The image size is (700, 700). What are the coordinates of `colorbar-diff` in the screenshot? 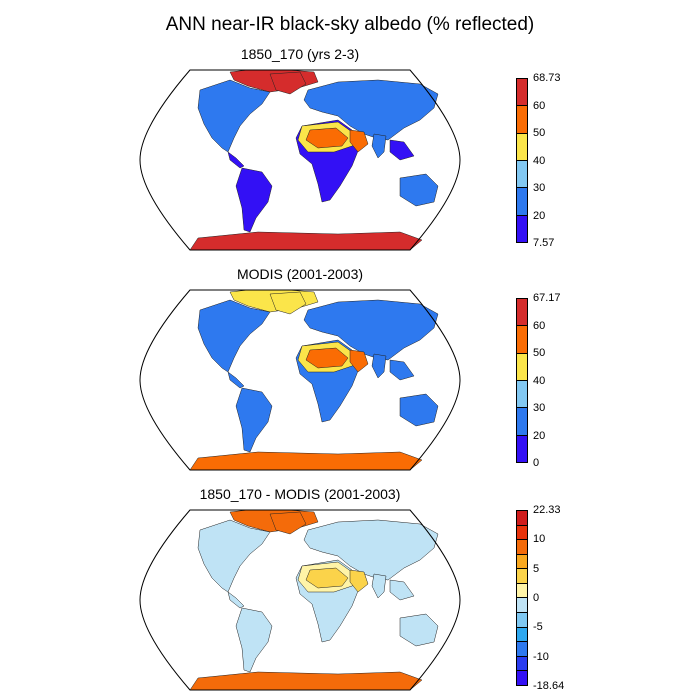 It's located at (522, 598).